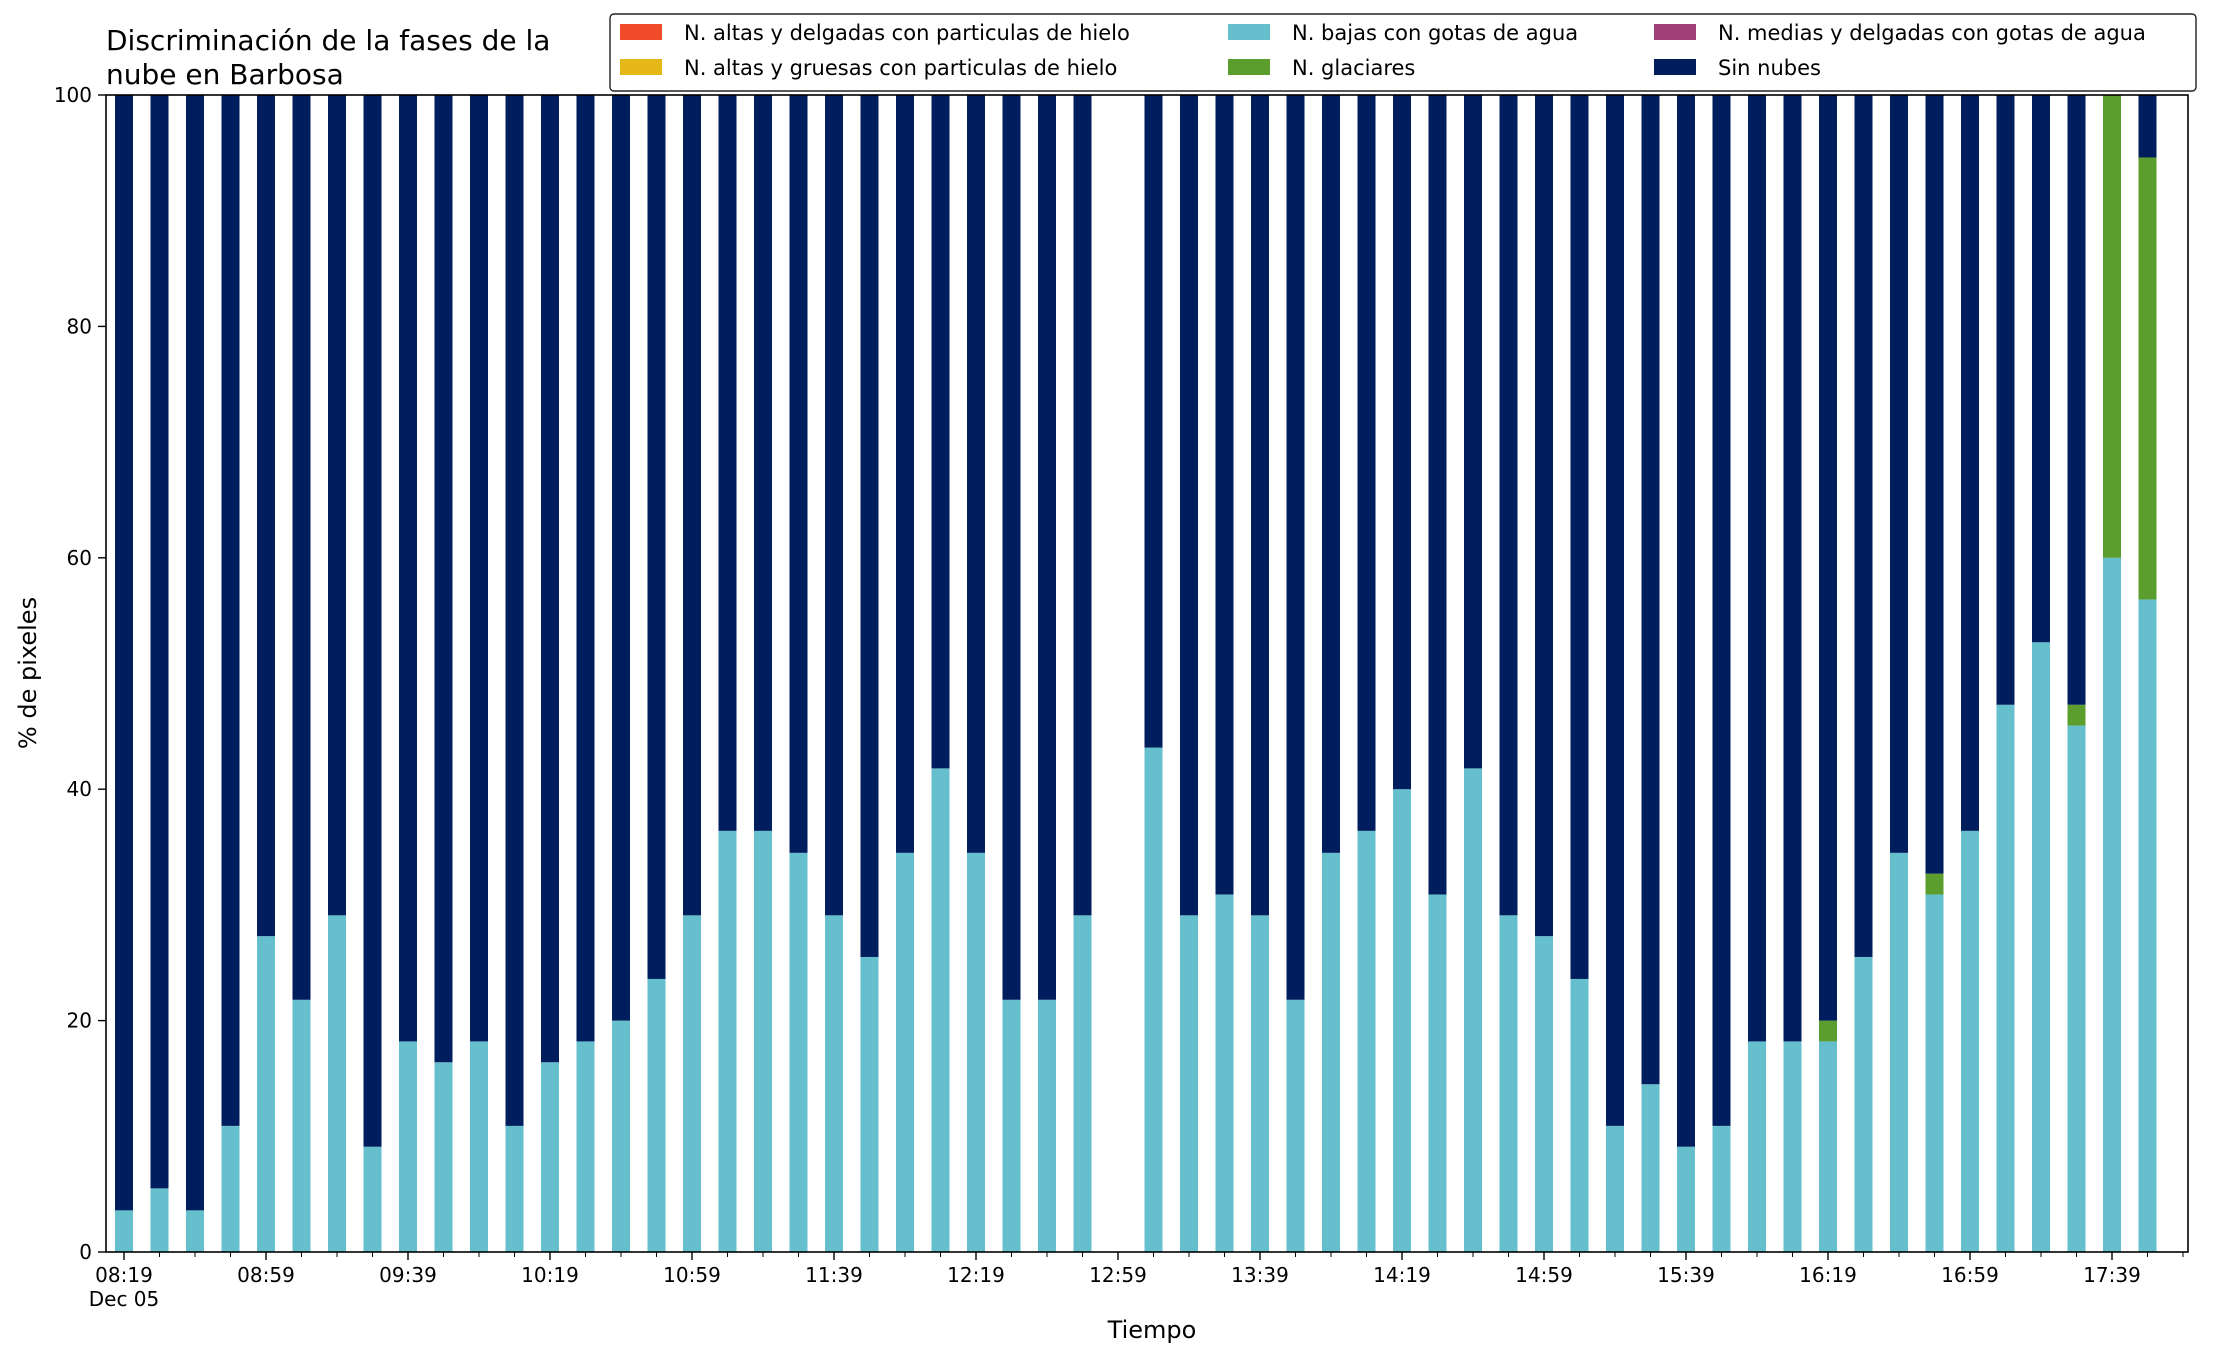  Describe the element at coordinates (1260, 1275) in the screenshot. I see `x-tick-label: 13:39` at that location.